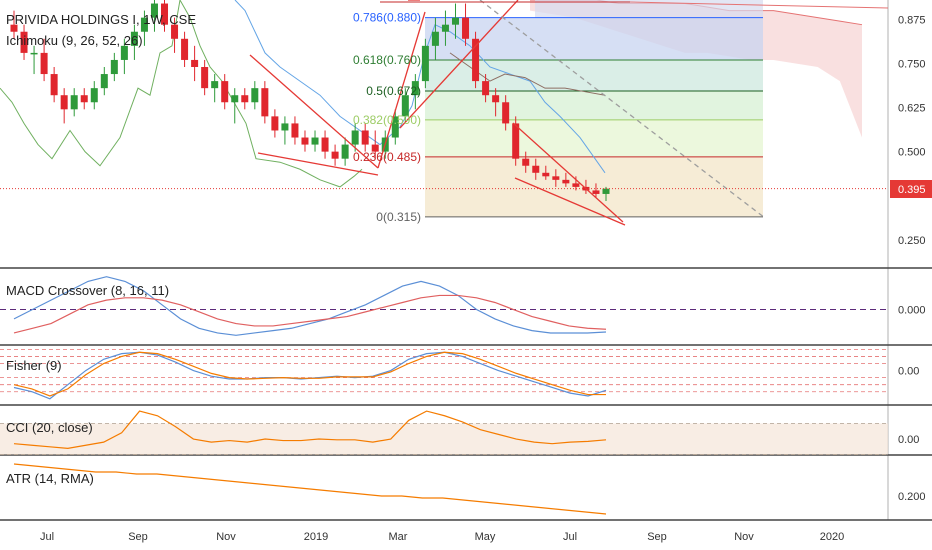 This screenshot has width=932, height=550. Describe the element at coordinates (442, 537) in the screenshot. I see `time-axis: Jul Sep Nov 2019 Mar May Jul Sep Nov 2020` at that location.